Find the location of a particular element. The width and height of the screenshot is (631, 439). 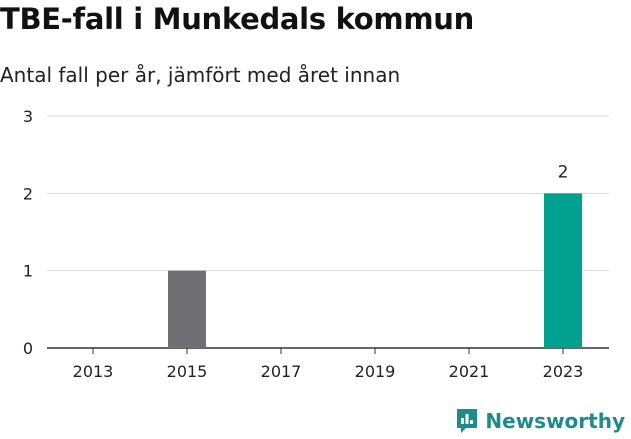

x-tick-label: 2017 is located at coordinates (281, 371).